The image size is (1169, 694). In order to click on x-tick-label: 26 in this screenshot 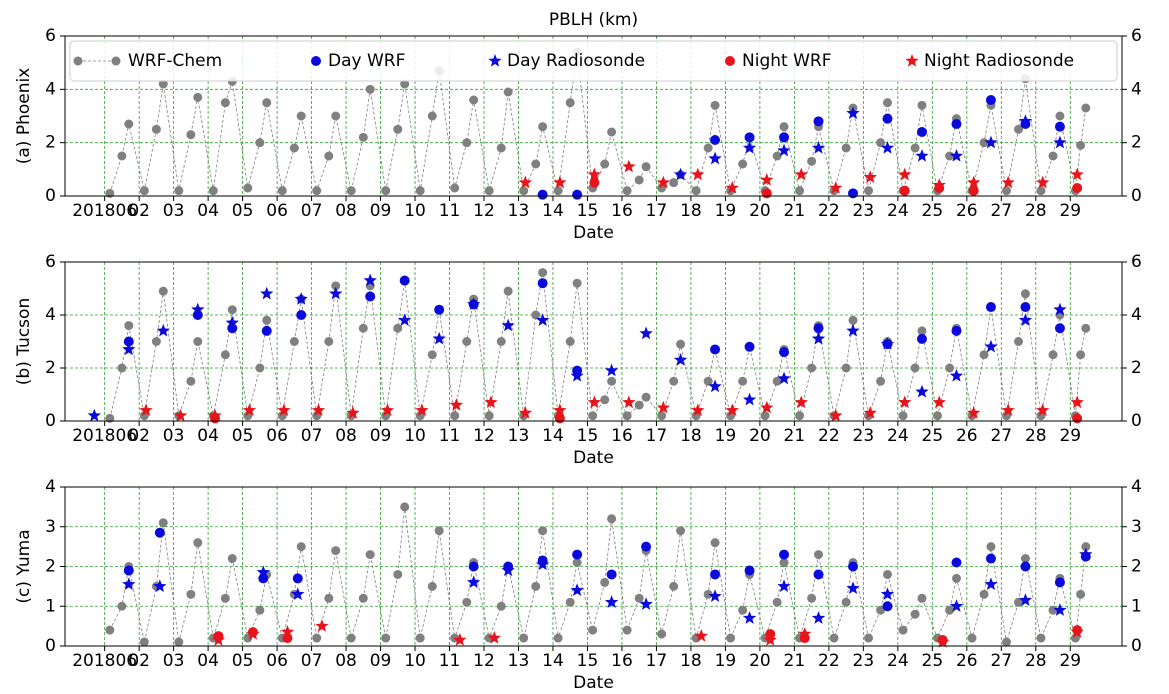, I will do `click(967, 211)`.